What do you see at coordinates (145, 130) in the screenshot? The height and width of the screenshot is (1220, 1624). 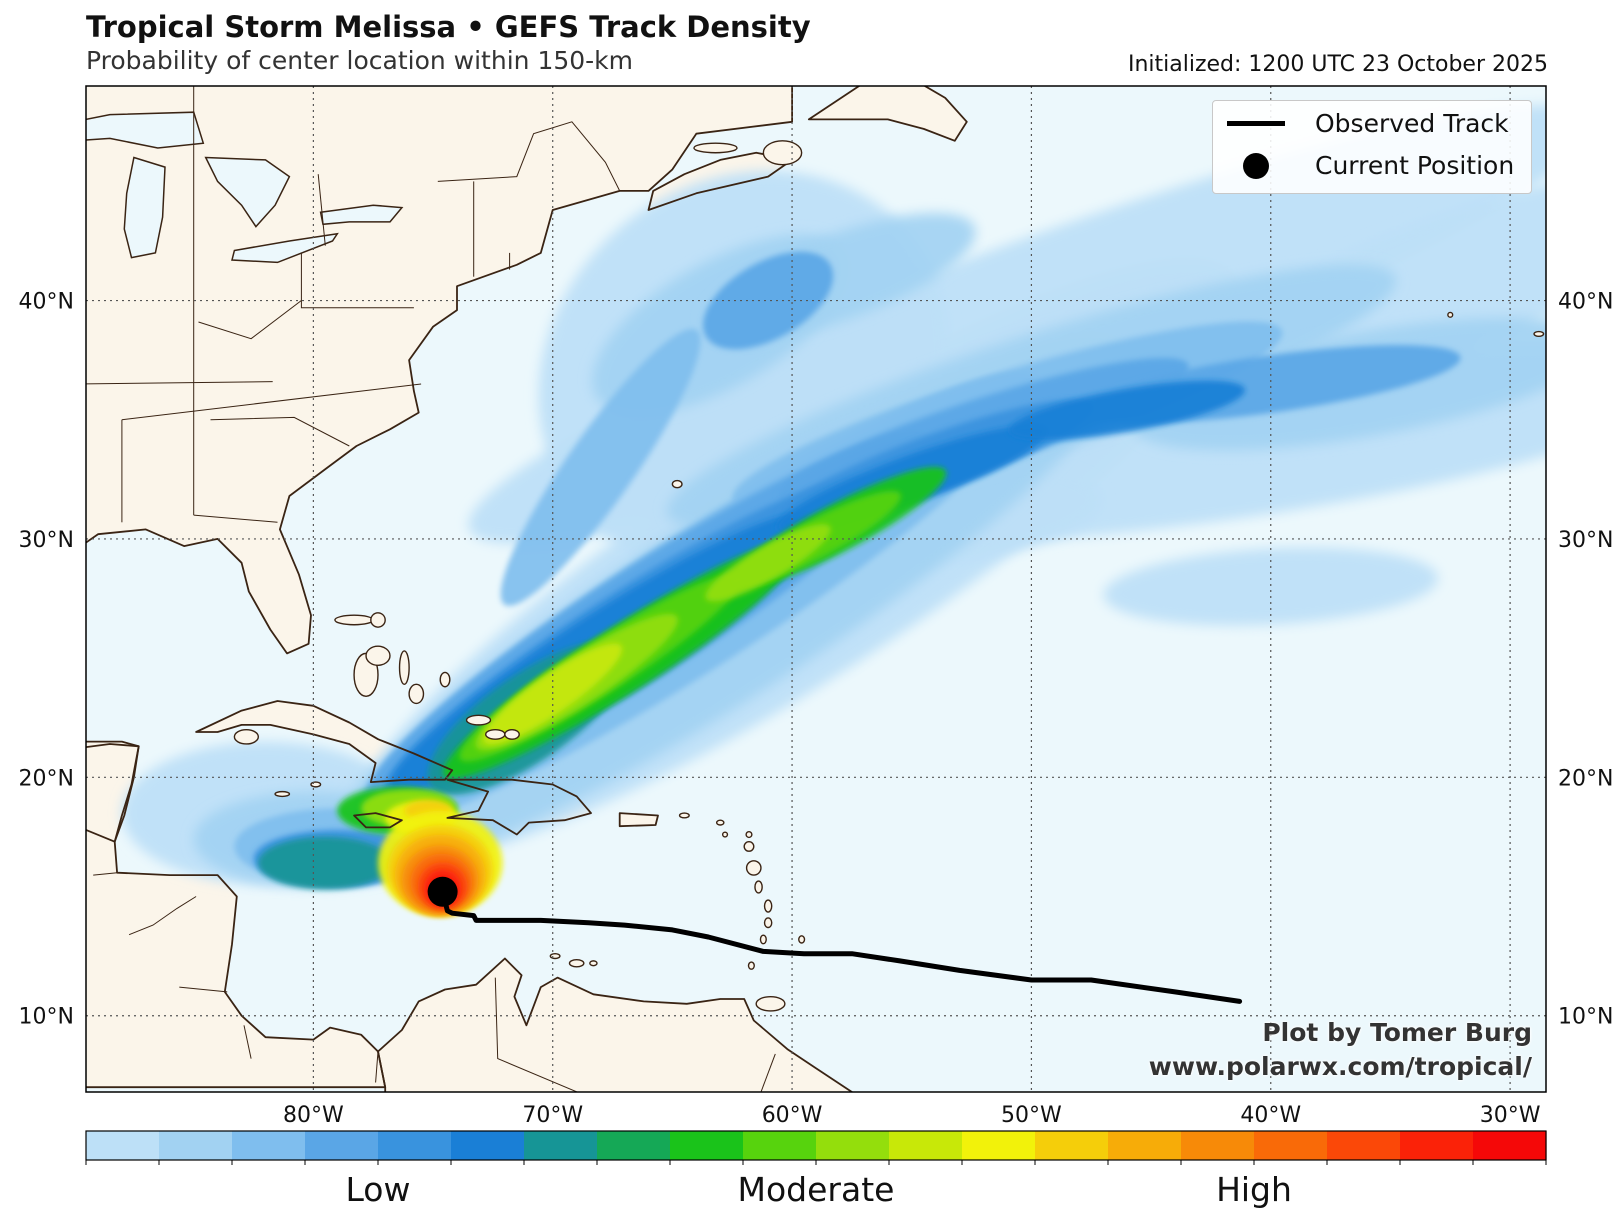 I see `lake-superior` at bounding box center [145, 130].